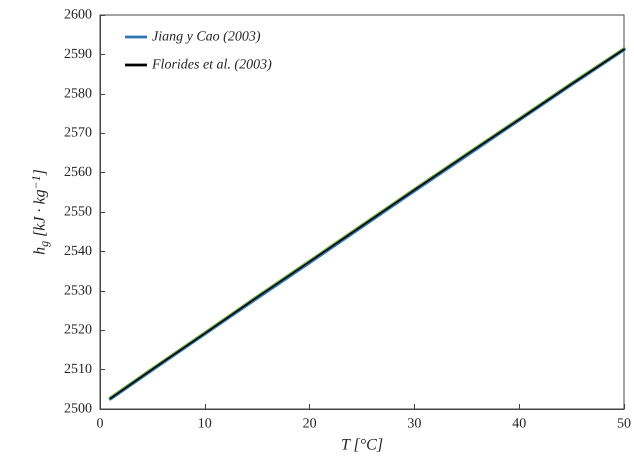 The width and height of the screenshot is (634, 458). Describe the element at coordinates (78, 94) in the screenshot. I see `y-tick-label: 2580` at that location.